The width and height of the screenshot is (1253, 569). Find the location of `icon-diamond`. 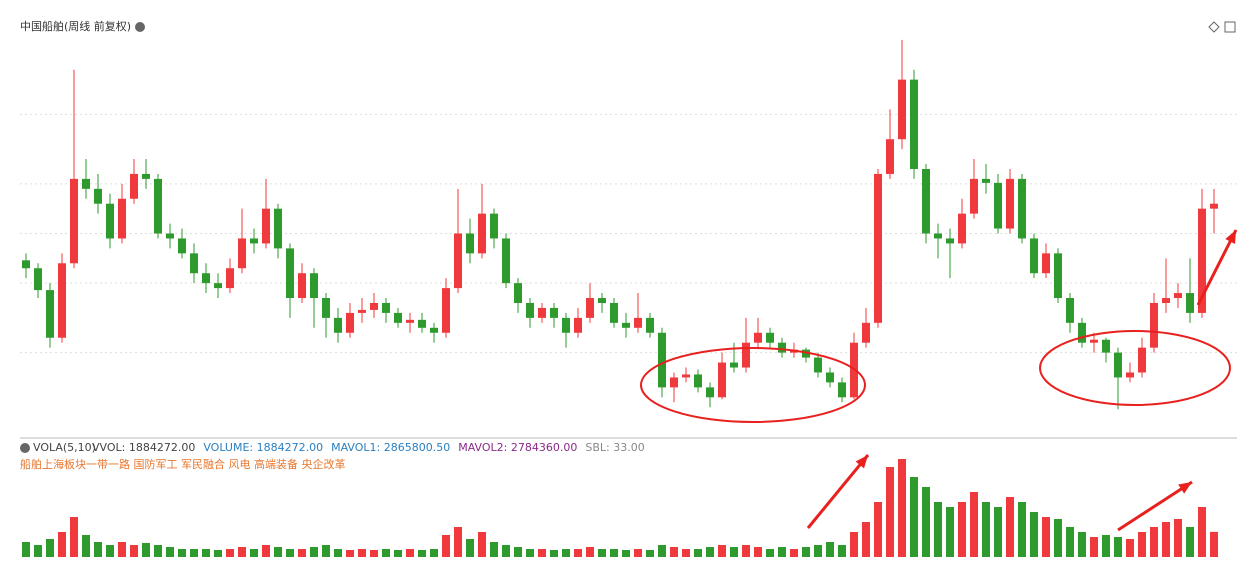

icon-diamond is located at coordinates (1214, 27).